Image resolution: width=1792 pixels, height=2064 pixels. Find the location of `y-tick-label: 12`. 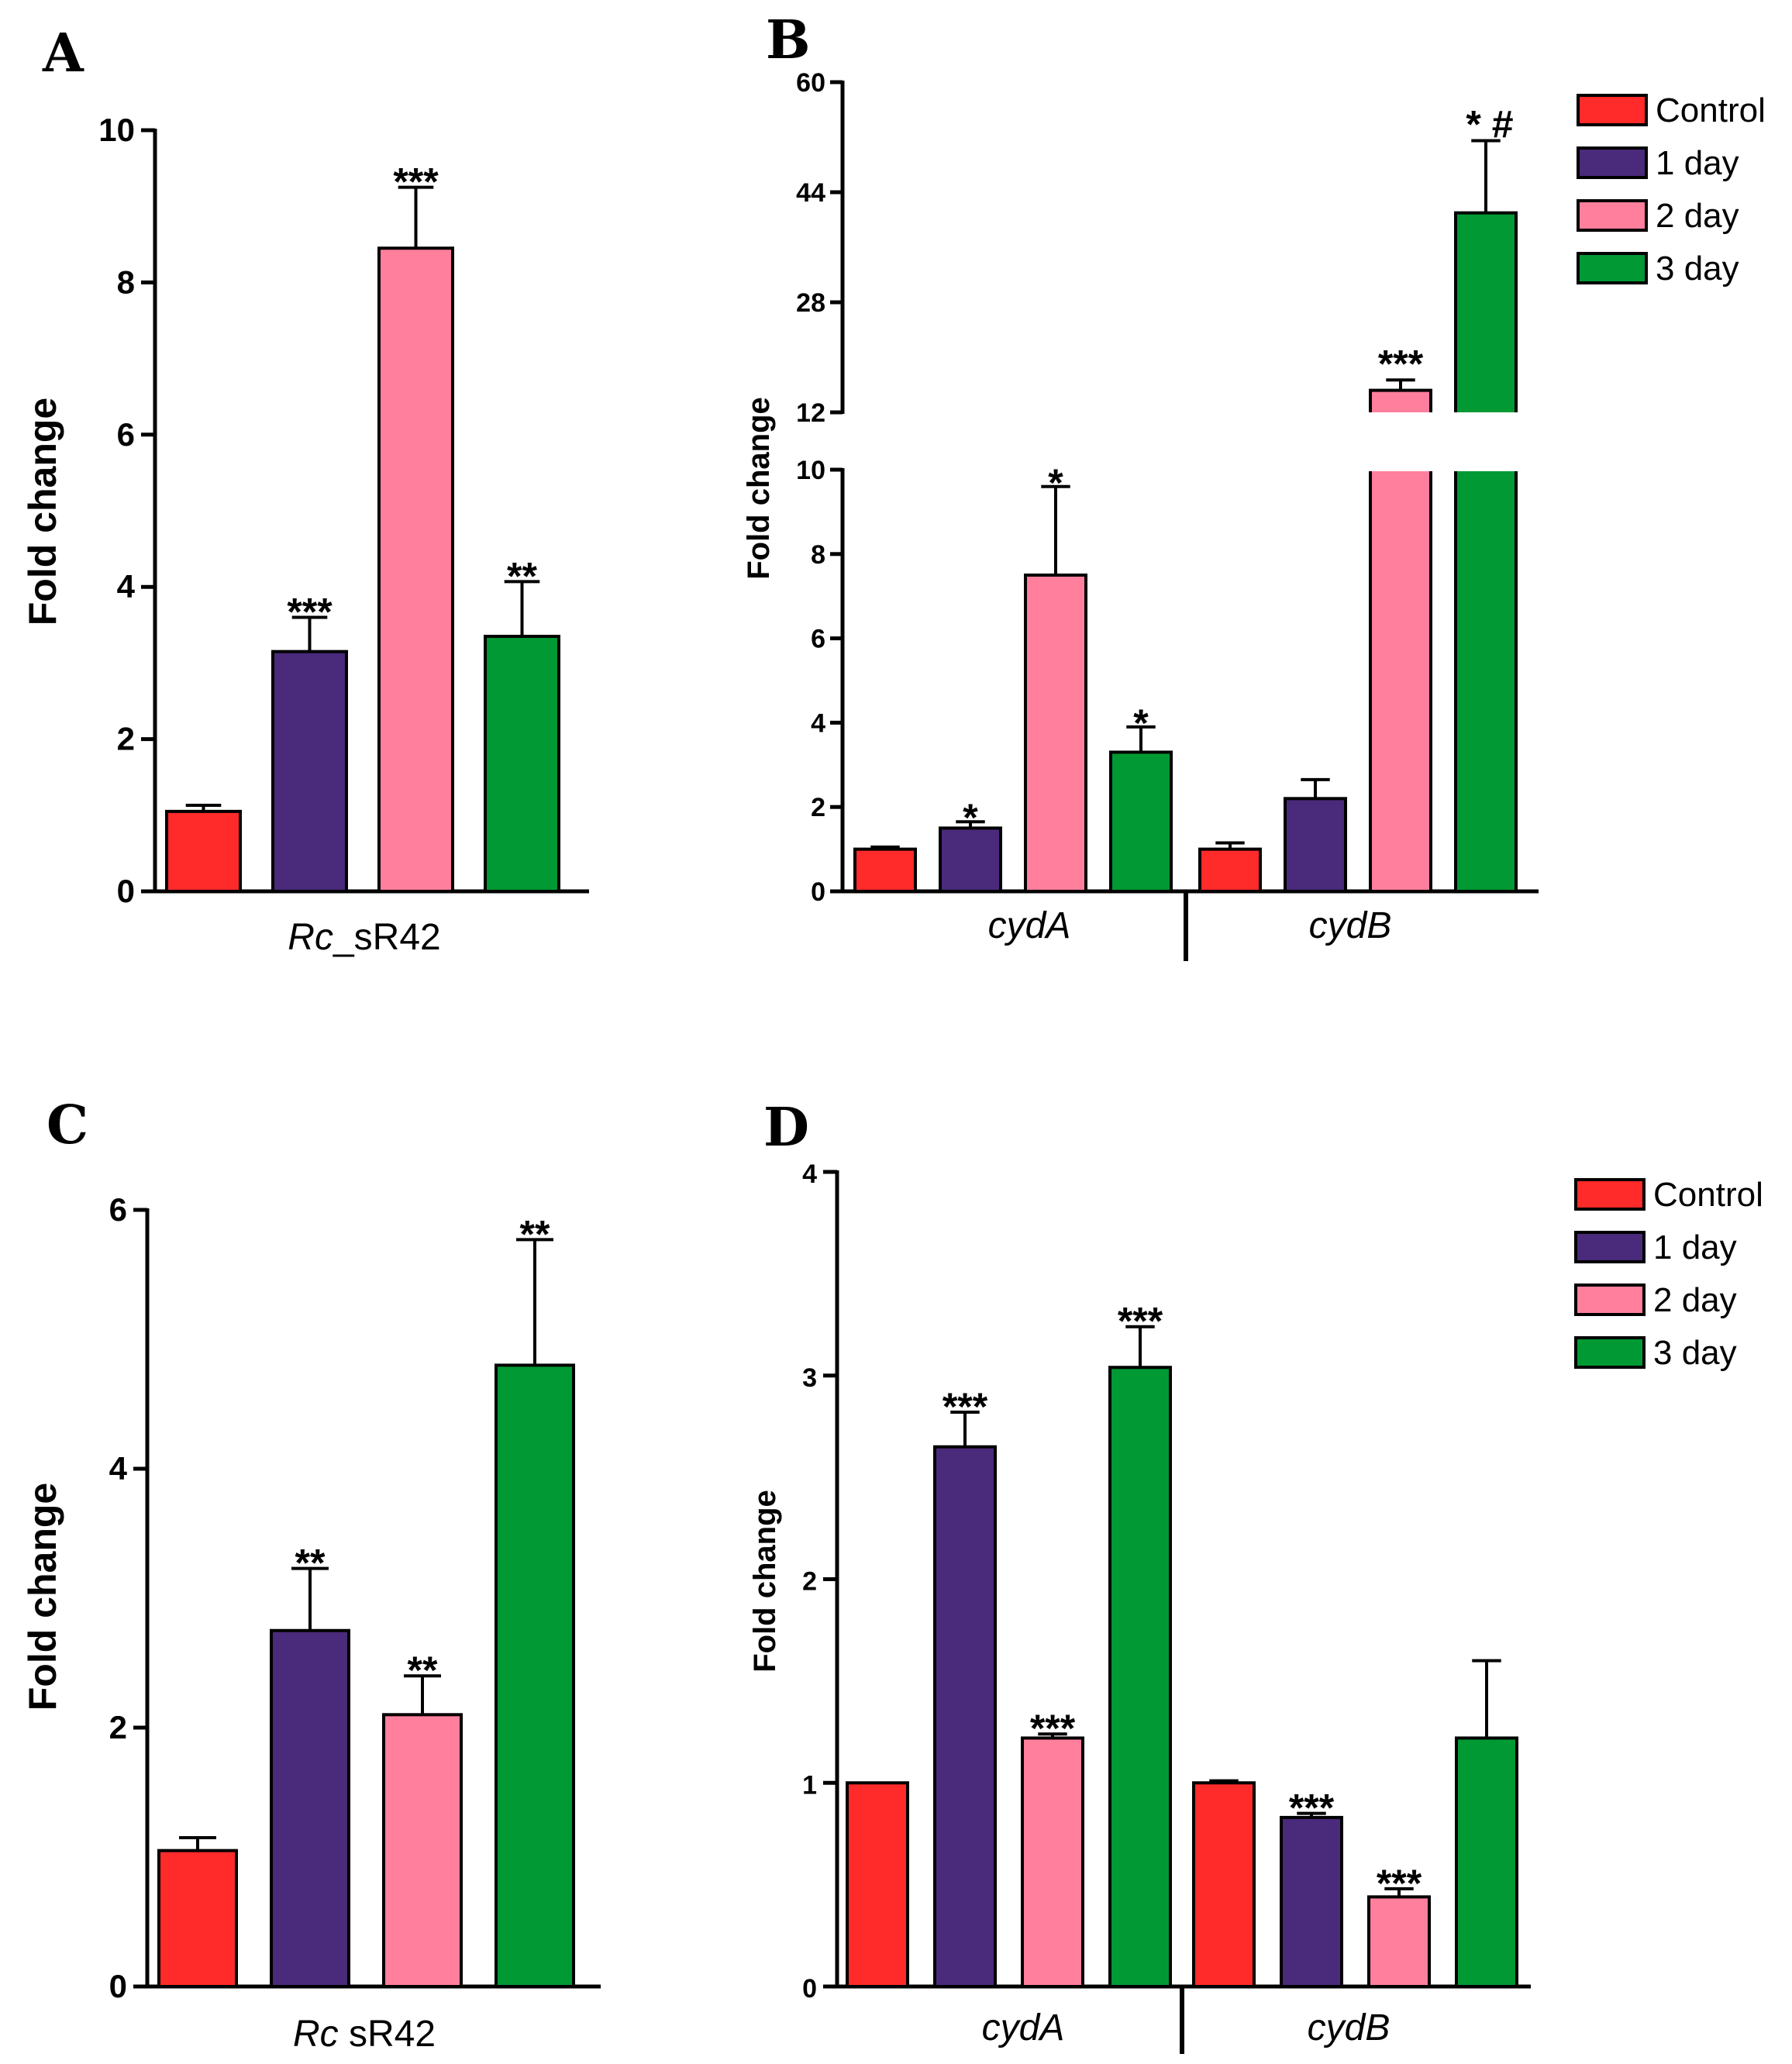

y-tick-label: 12 is located at coordinates (810, 413).